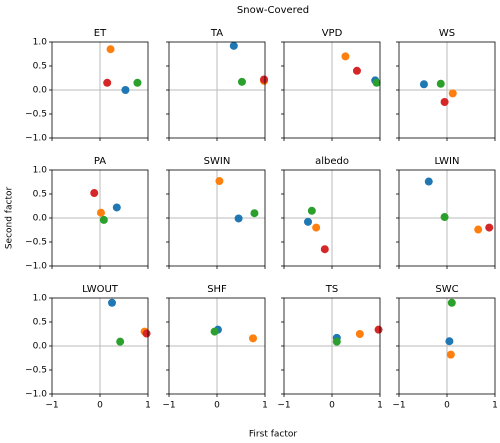  I want to click on subplot-title: SWC, so click(446, 289).